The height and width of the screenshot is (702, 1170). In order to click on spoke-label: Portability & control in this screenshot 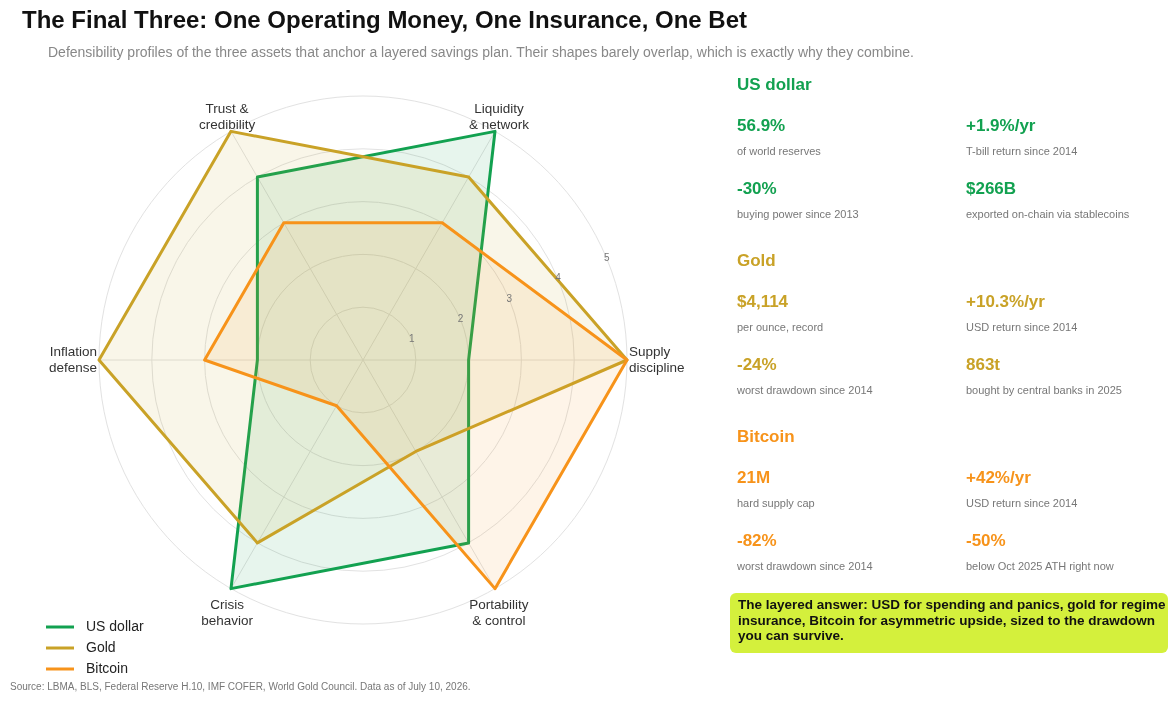, I will do `click(499, 613)`.